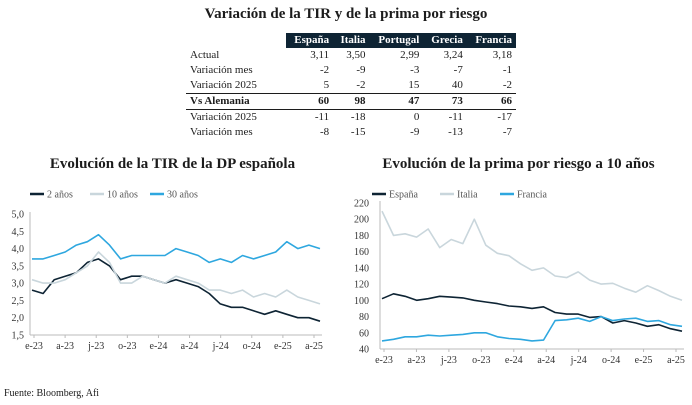 The width and height of the screenshot is (692, 405). Describe the element at coordinates (361, 204) in the screenshot. I see `y-tick-label: 220` at that location.